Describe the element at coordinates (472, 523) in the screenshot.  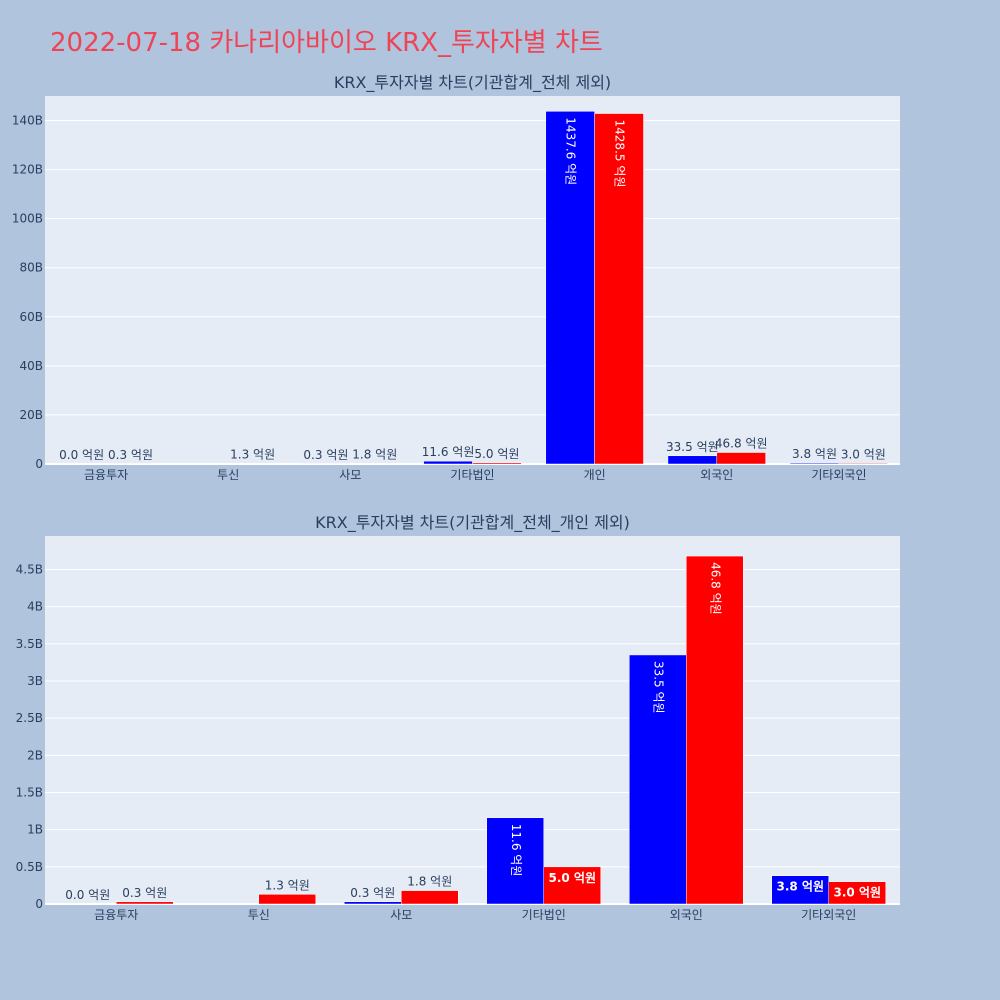
I see `chart-title: KRX_투자자별 차트(기관합계_전체_개인 제외)` at that location.